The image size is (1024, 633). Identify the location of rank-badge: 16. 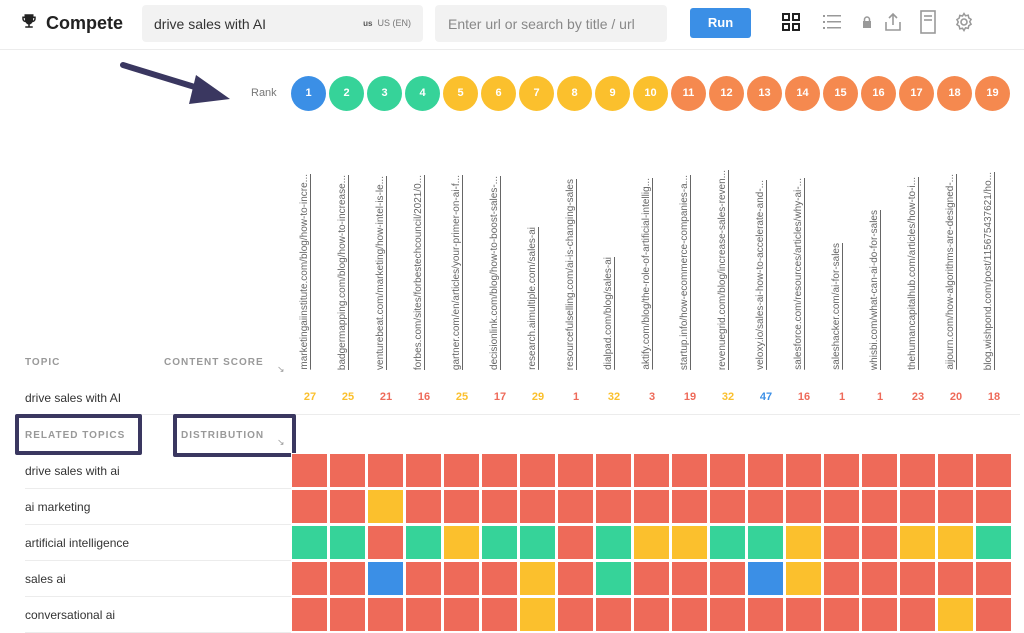
(878, 93).